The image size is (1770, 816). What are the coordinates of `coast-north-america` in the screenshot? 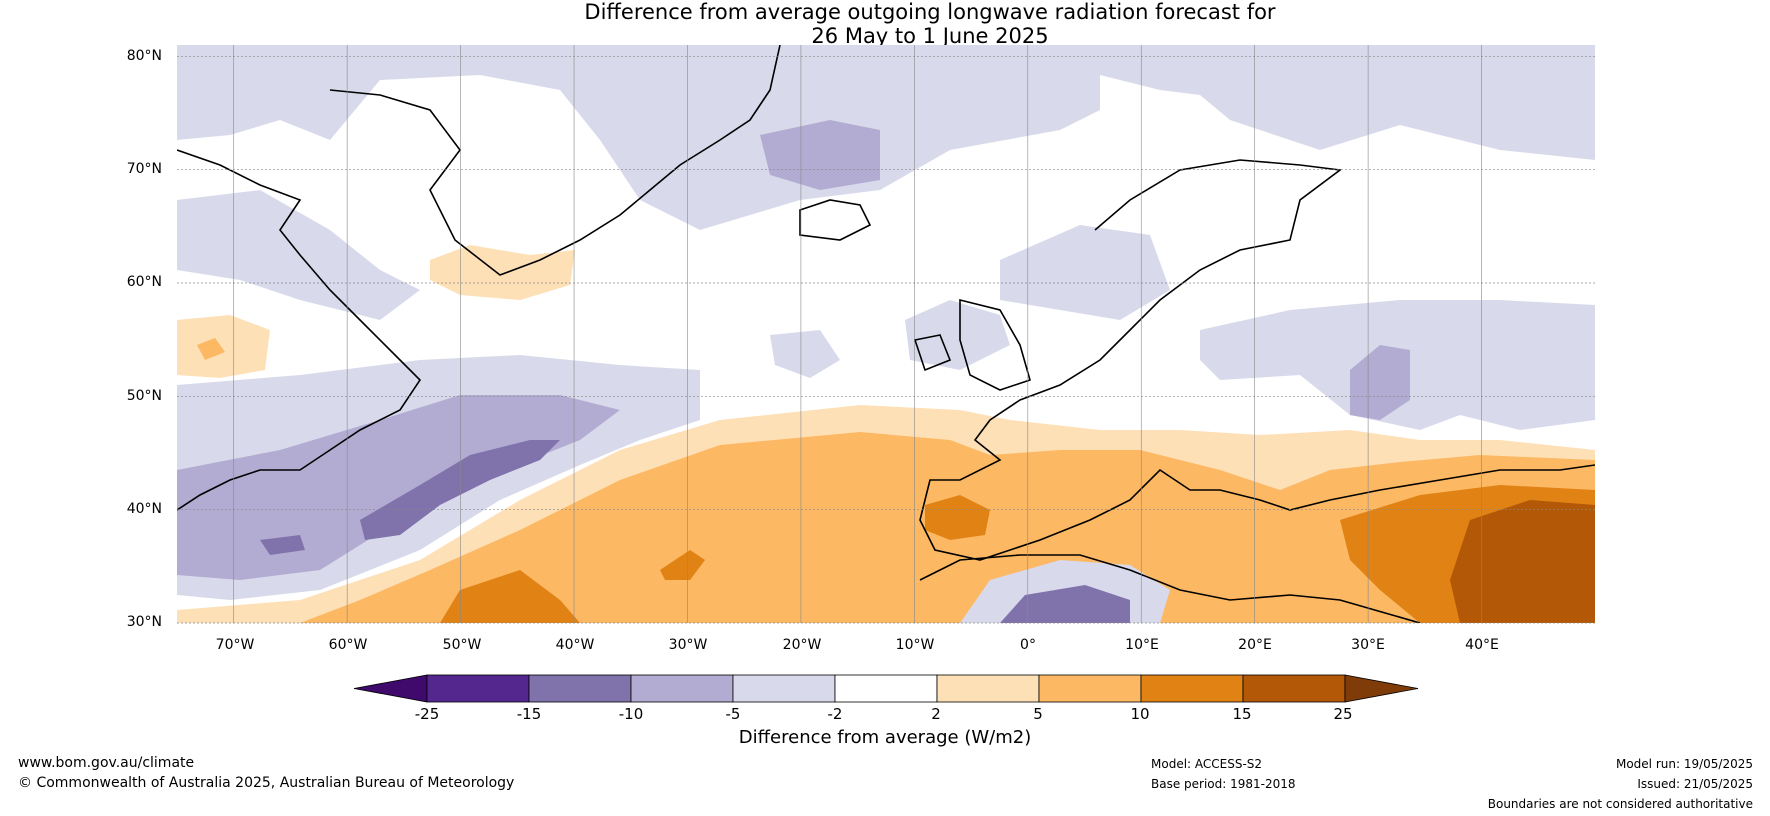 It's located at (299, 330).